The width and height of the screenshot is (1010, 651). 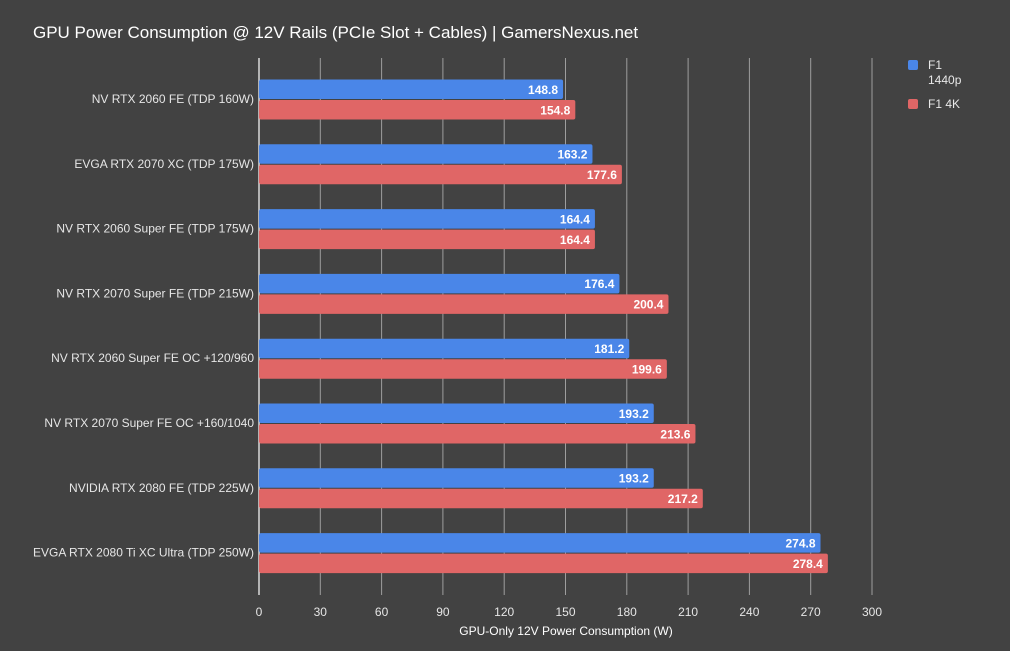 What do you see at coordinates (143, 553) in the screenshot?
I see `category-label: EVGA RTX 2080 Ti XC Ultra (TDP 250W)` at bounding box center [143, 553].